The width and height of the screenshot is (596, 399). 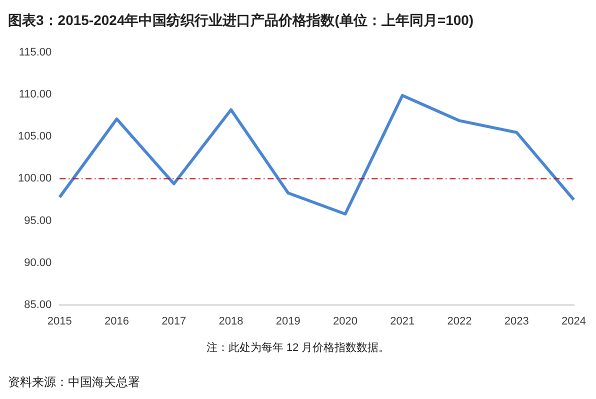 I want to click on x-tick-label: 2019, so click(x=288, y=321).